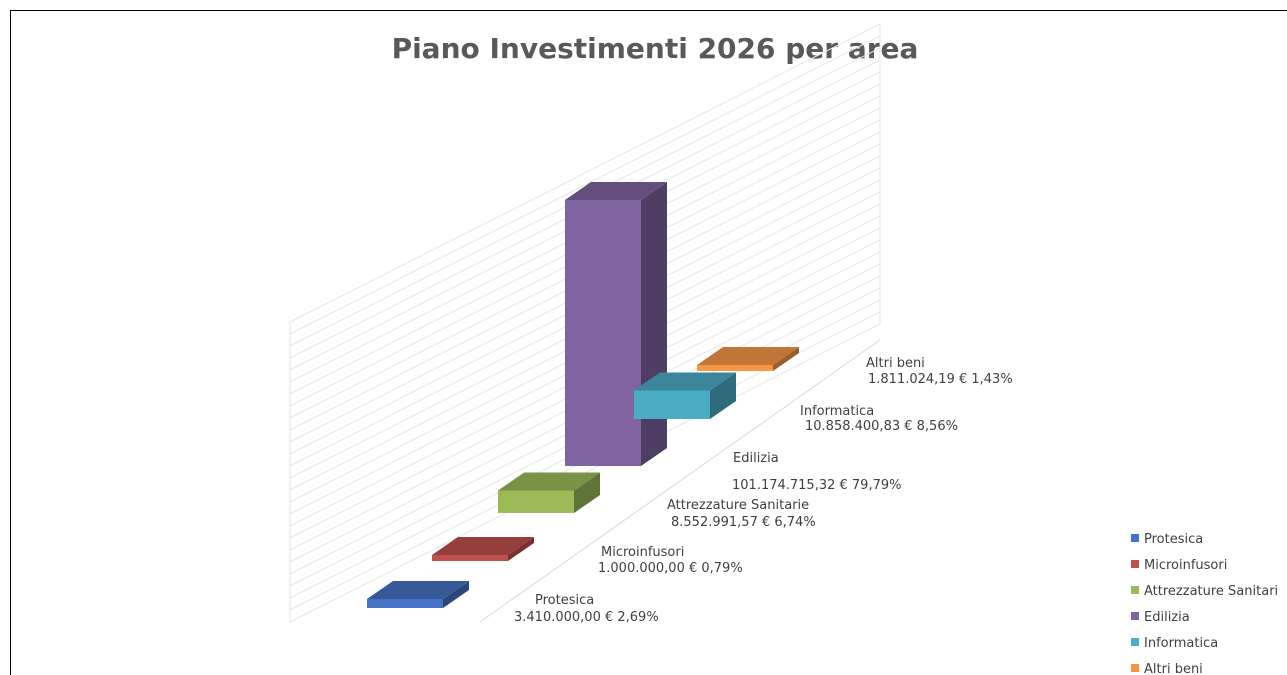 Image resolution: width=1287 pixels, height=675 pixels. I want to click on data-label-category: Protesica, so click(564, 600).